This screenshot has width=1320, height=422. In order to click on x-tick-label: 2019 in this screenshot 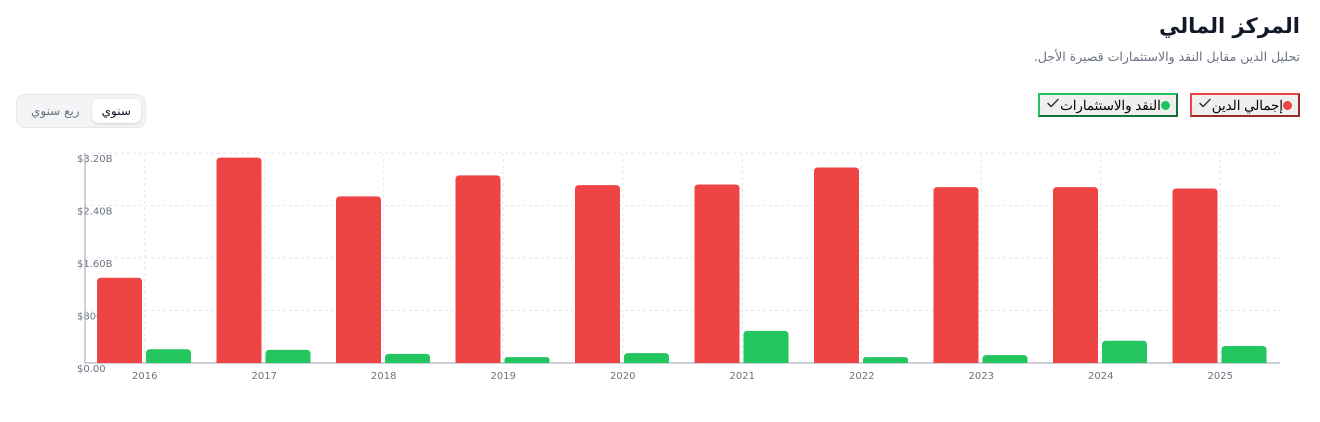, I will do `click(503, 376)`.